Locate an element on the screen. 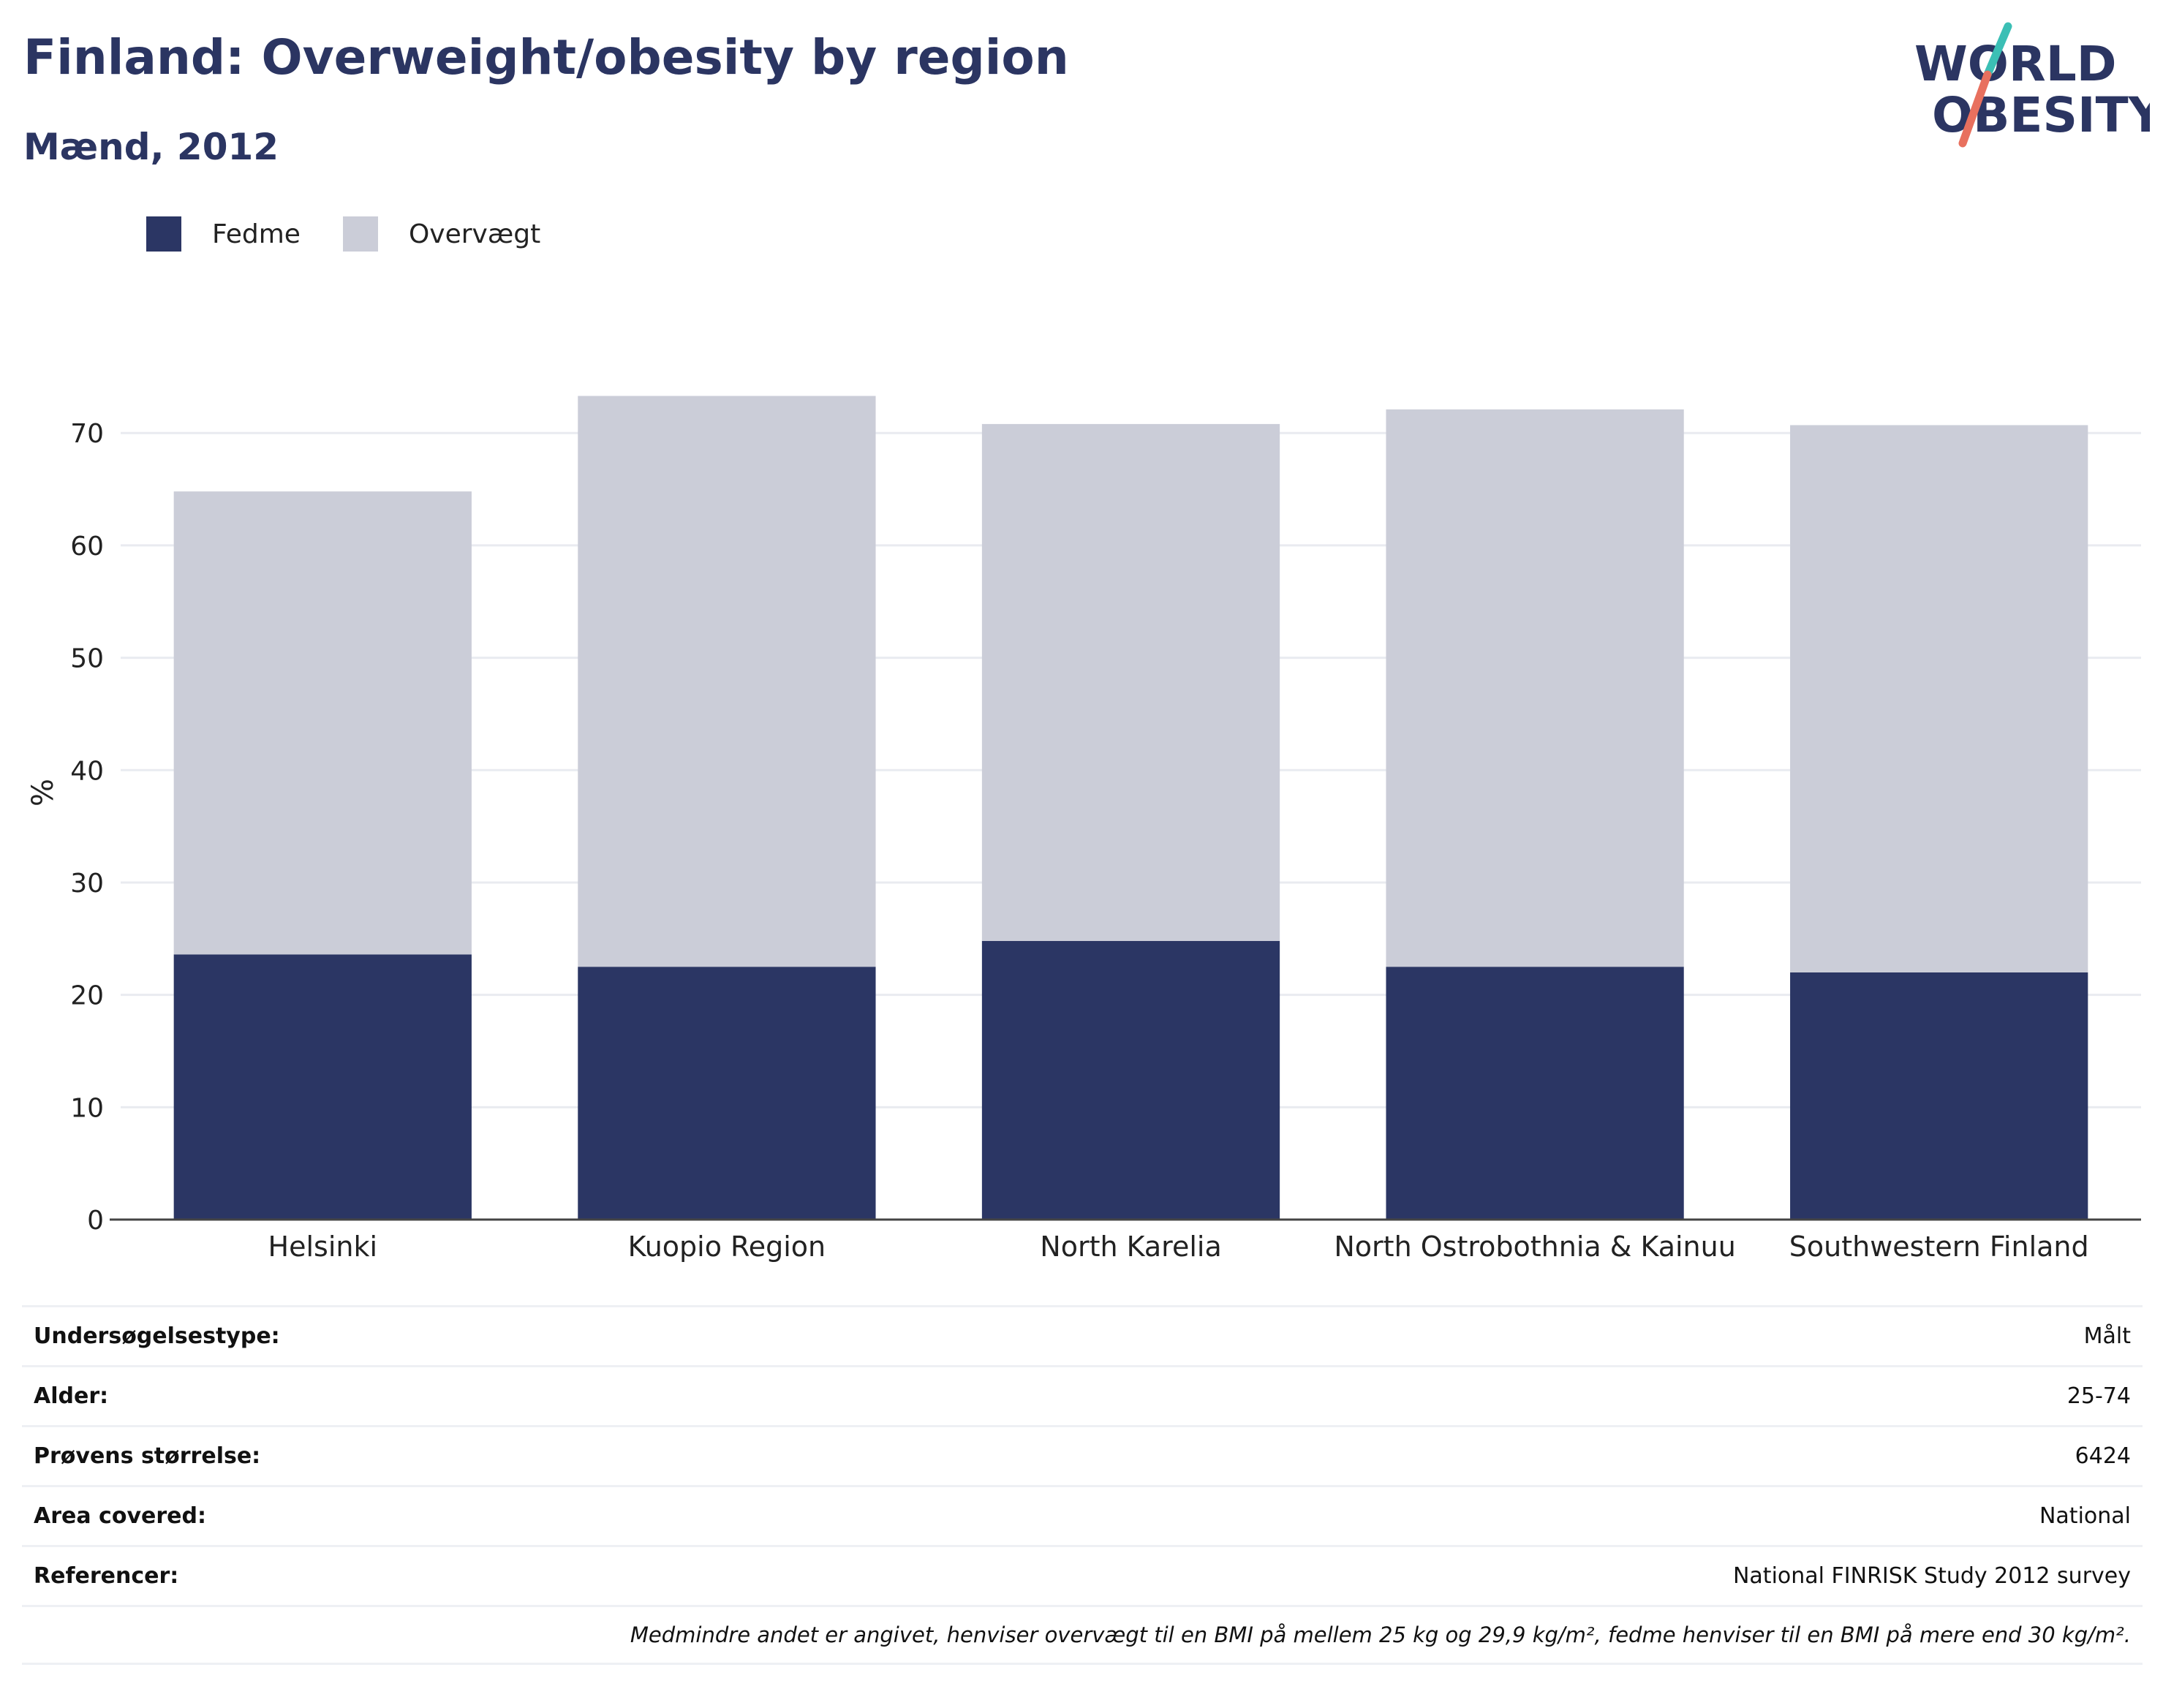 The width and height of the screenshot is (2163, 1708). meta-value: 25-74 is located at coordinates (2098, 1396).